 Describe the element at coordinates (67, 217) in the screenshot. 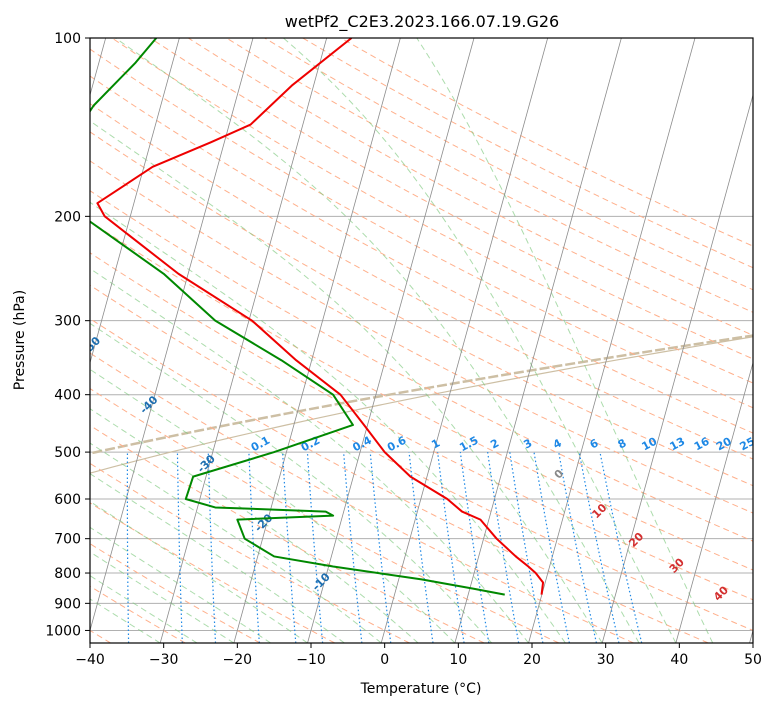

I see `y-tick-label: 200` at that location.